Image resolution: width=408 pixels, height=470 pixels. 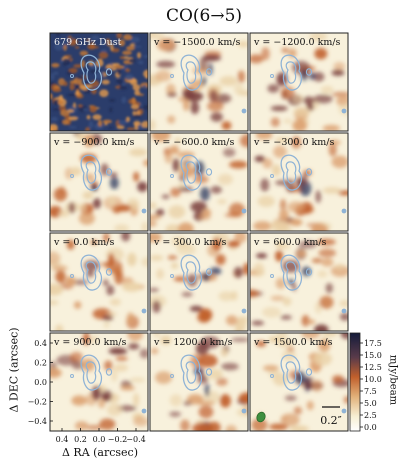 What do you see at coordinates (261, 417) in the screenshot?
I see `beam-ellipse` at bounding box center [261, 417].